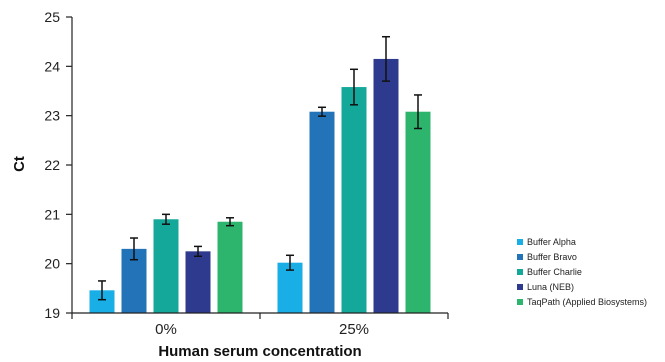 The height and width of the screenshot is (362, 665). I want to click on legend-label: TaqPath (Applied Biosystems), so click(587, 302).